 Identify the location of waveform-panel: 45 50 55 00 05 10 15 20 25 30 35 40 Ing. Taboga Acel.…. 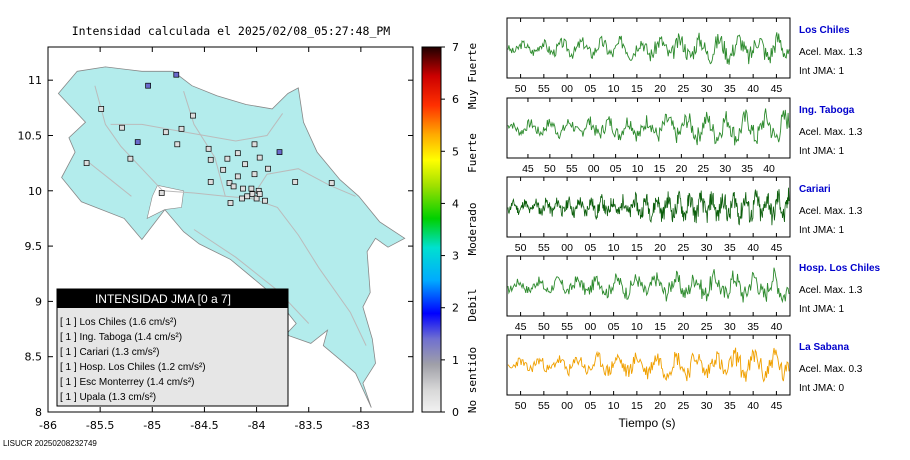
(684, 136).